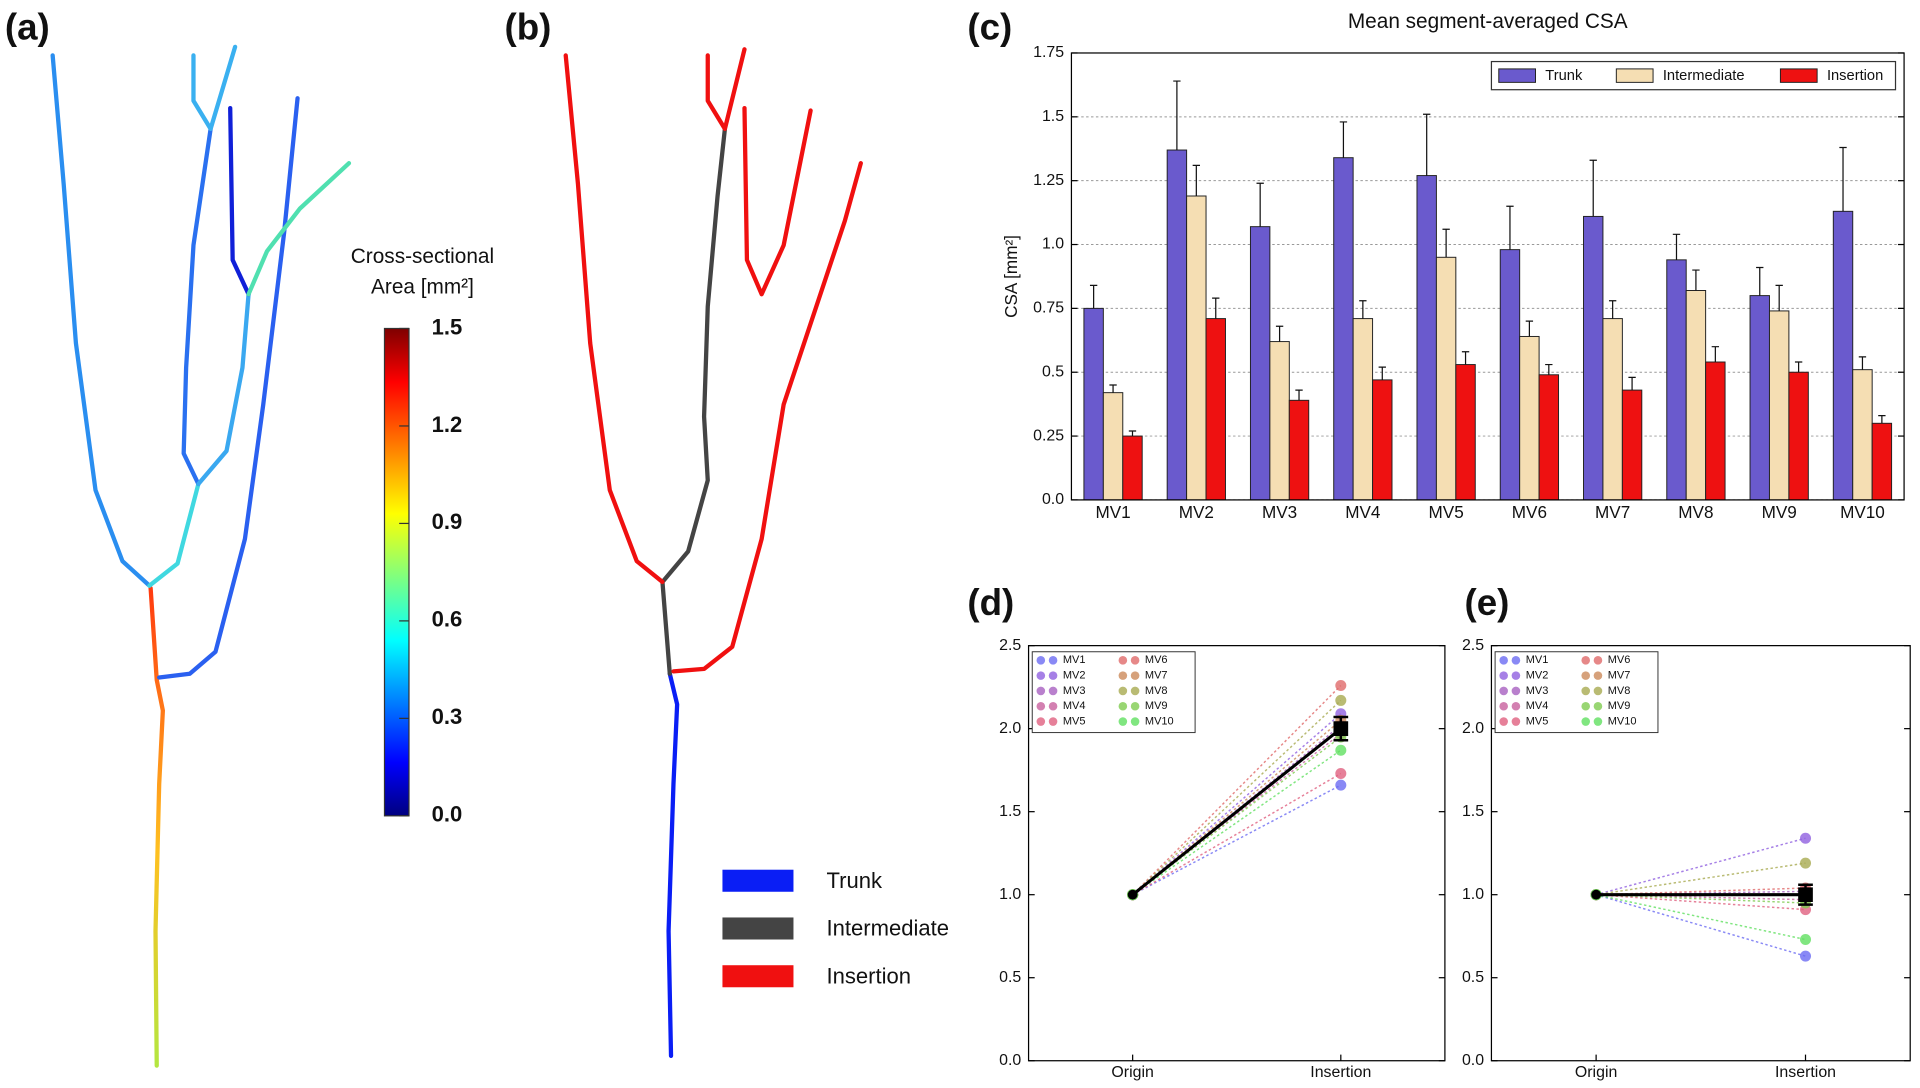 The height and width of the screenshot is (1088, 1920). What do you see at coordinates (990, 602) in the screenshot?
I see `panel-label: (d)` at bounding box center [990, 602].